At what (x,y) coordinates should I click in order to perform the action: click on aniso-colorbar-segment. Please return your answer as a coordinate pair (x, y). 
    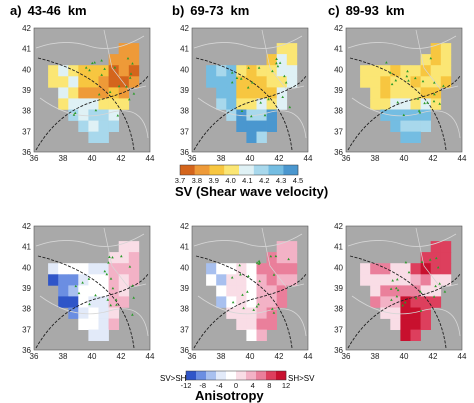
    Looking at the image, I should click on (281, 375).